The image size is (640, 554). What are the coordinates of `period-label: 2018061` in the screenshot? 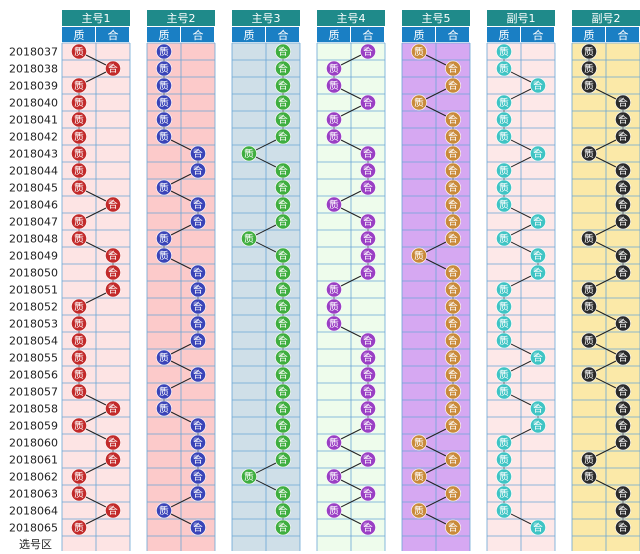 It's located at (33, 460).